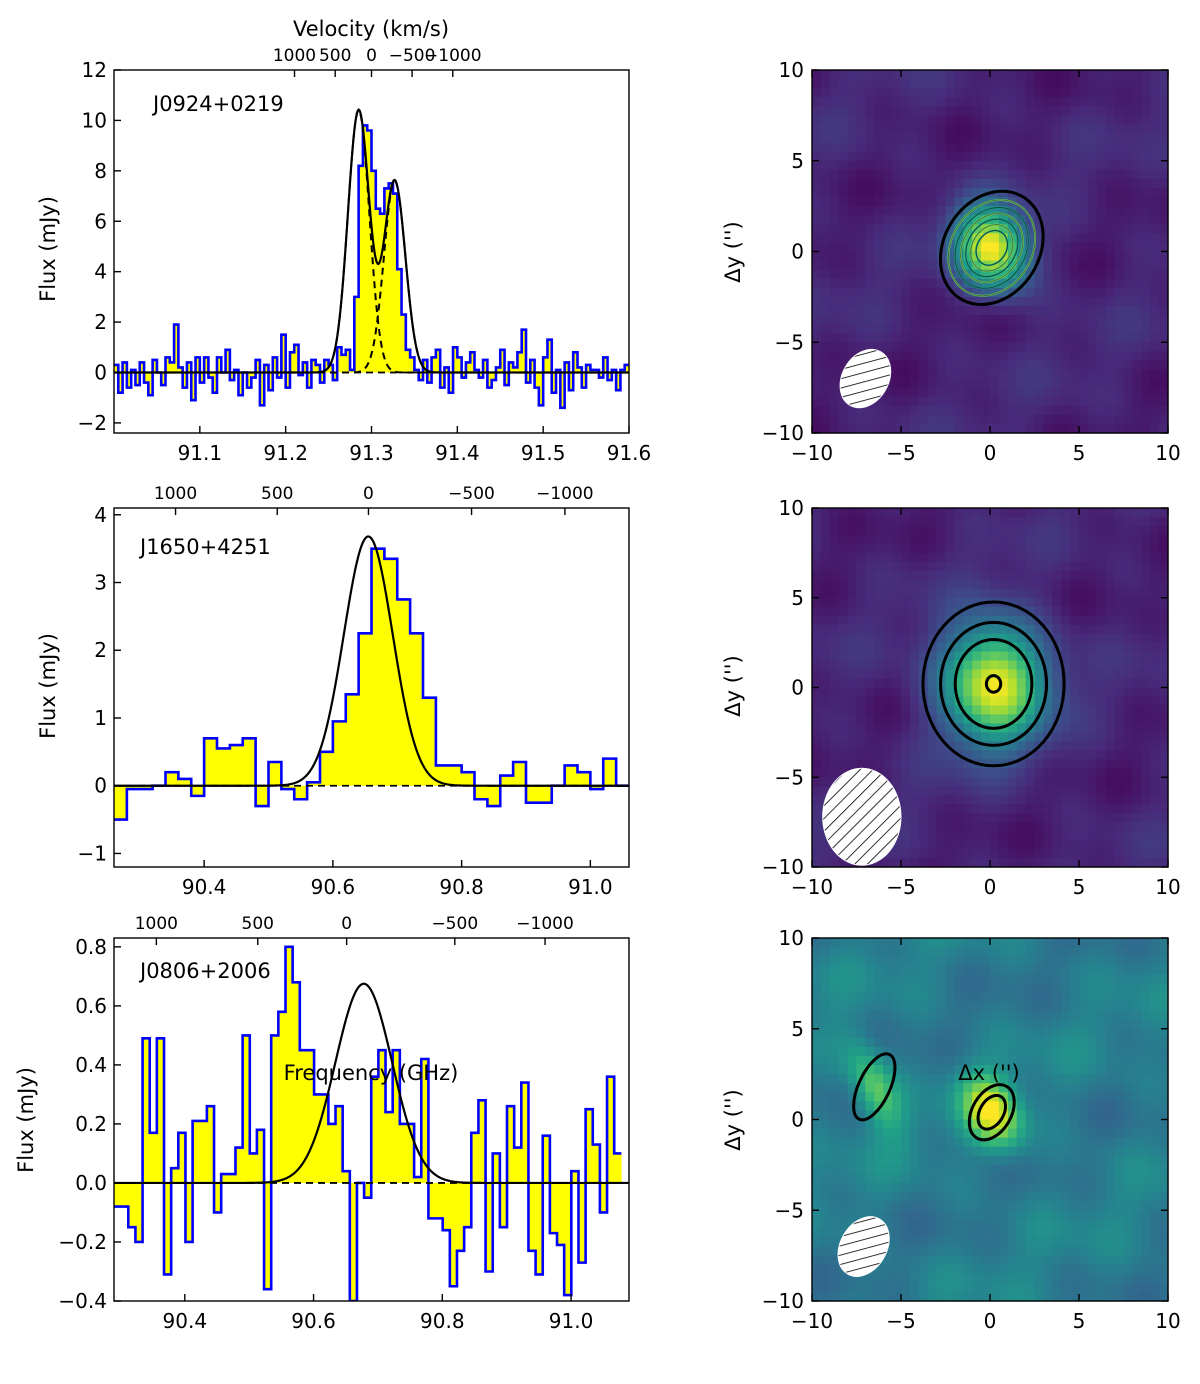 The image size is (1200, 1384). Describe the element at coordinates (797, 688) in the screenshot. I see `y-tick-label: 0` at that location.